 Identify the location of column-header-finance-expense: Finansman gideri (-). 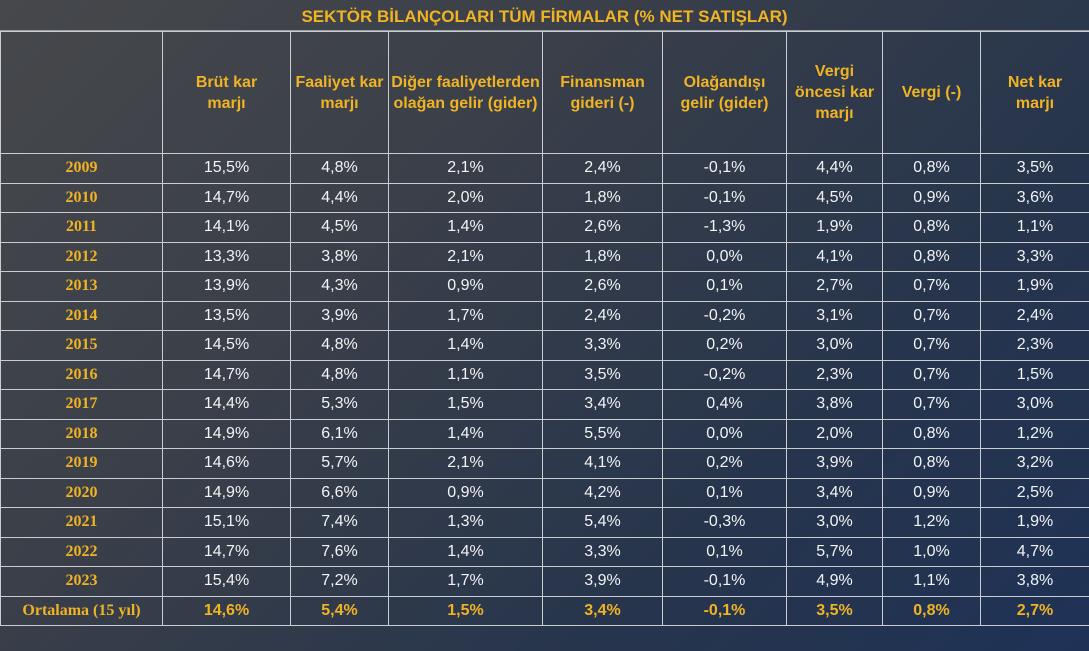
(602, 92).